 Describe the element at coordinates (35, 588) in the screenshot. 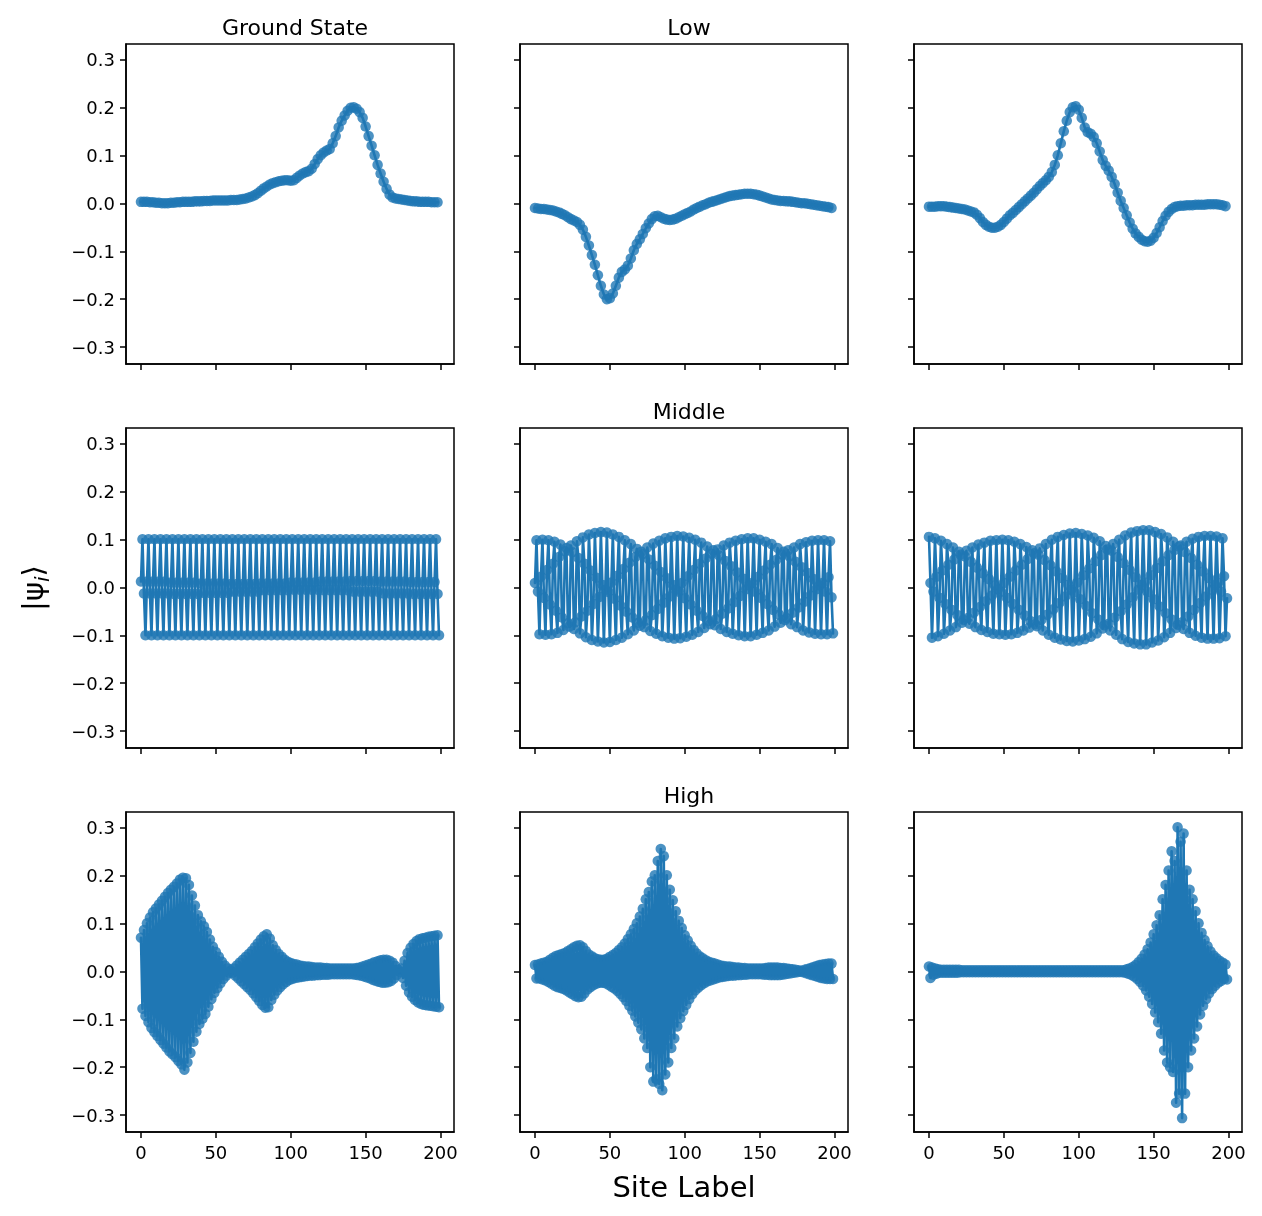

I see `y-axis-title: |ψi⟩` at that location.